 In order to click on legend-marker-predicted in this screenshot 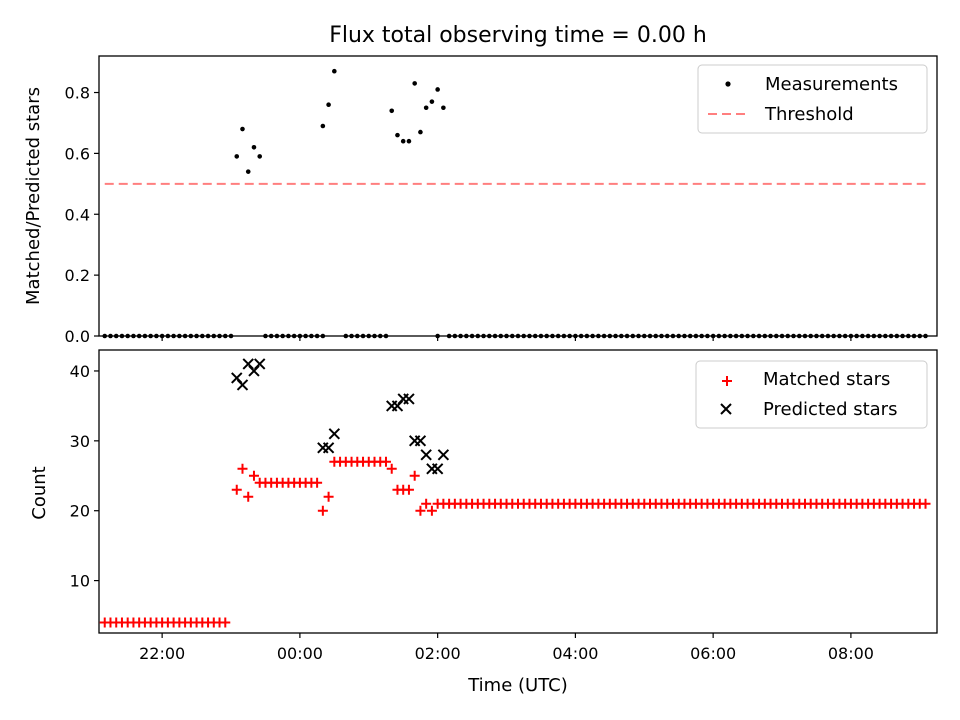, I will do `click(726, 409)`.